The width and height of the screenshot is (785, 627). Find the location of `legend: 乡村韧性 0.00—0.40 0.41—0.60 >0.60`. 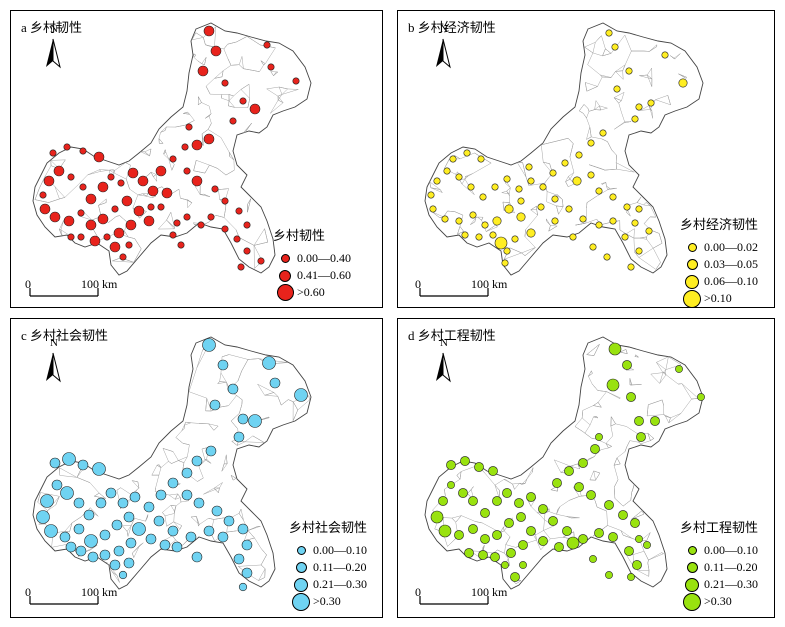

legend: 乡村韧性 0.00—0.40 0.41—0.60 >0.60 is located at coordinates (312, 263).